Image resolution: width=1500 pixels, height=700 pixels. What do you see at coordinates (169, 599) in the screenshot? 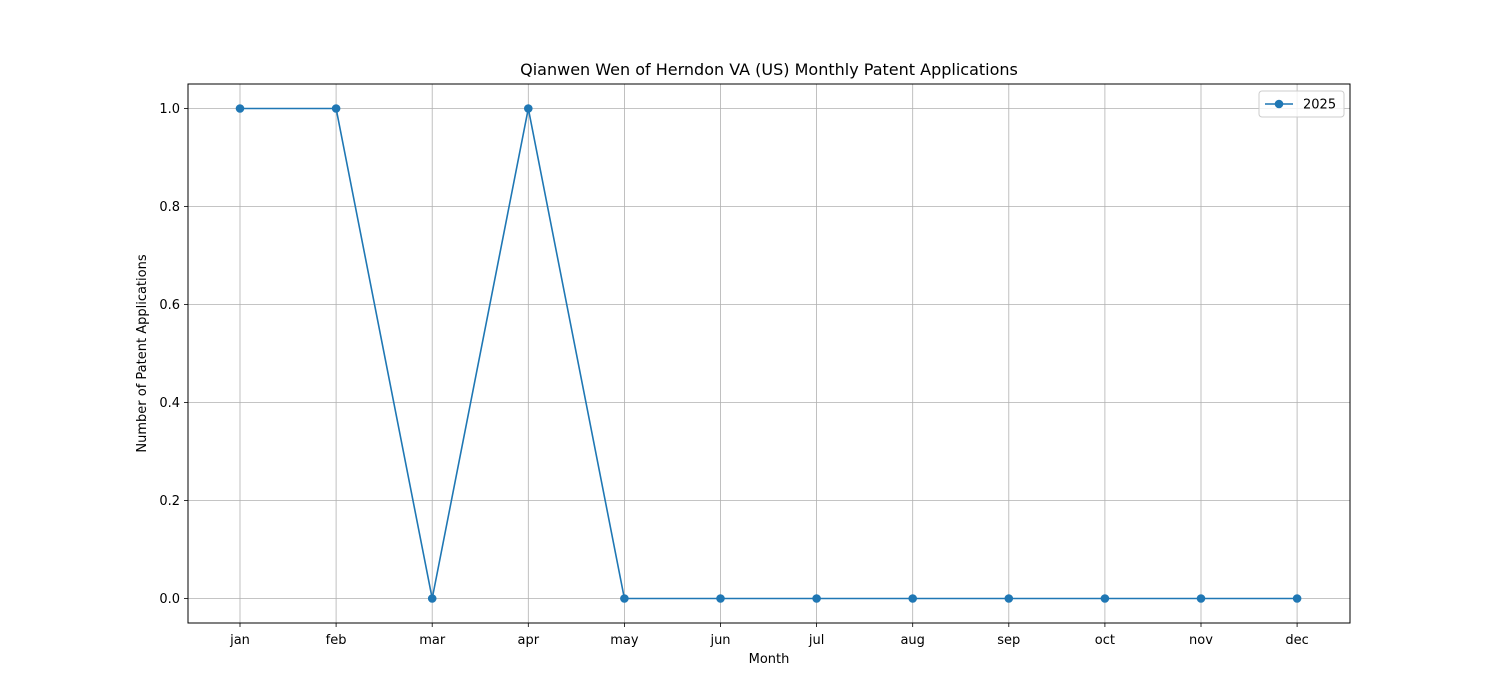
I see `y-tick-label: 0.0` at bounding box center [169, 599].